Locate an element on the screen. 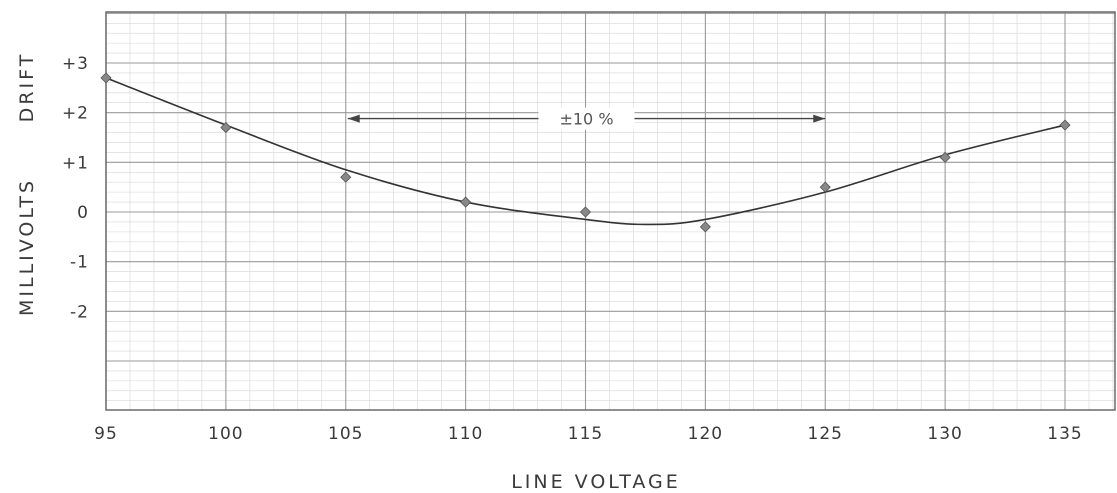 This screenshot has width=1117, height=493. x-tick-labels: 95 100 105 110 115 120 125 130 135 is located at coordinates (588, 434).